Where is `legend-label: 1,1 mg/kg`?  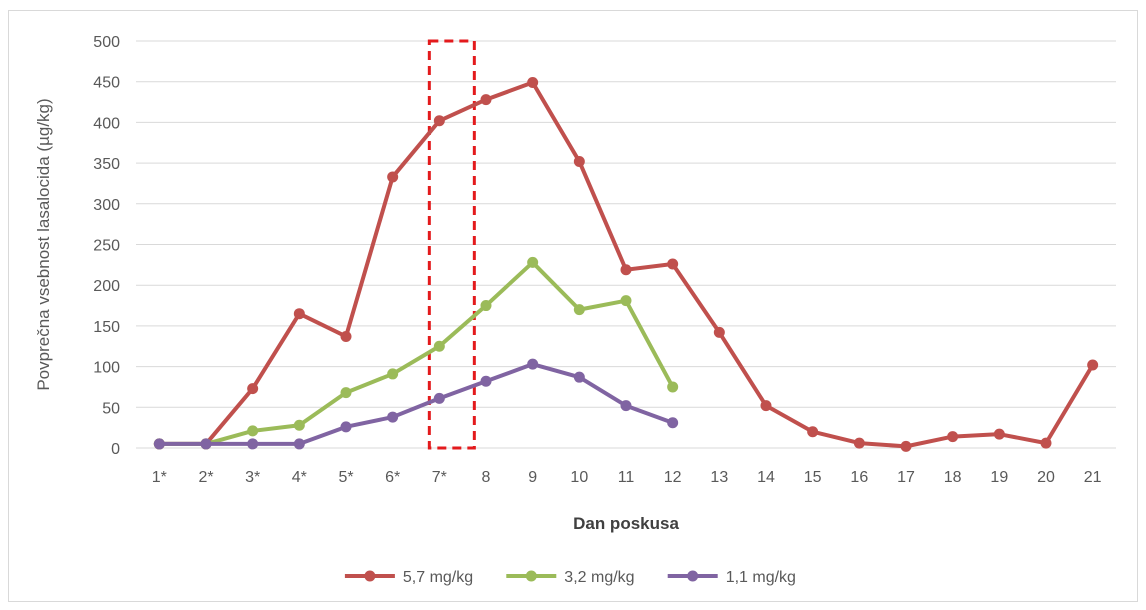 legend-label: 1,1 mg/kg is located at coordinates (761, 577).